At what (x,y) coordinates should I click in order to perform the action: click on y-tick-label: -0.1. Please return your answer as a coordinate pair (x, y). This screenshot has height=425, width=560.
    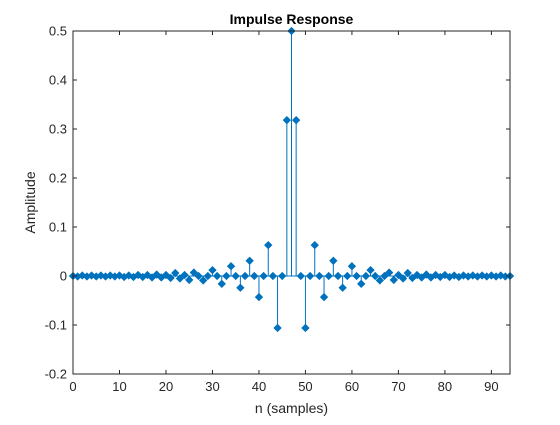
    Looking at the image, I should click on (56, 325).